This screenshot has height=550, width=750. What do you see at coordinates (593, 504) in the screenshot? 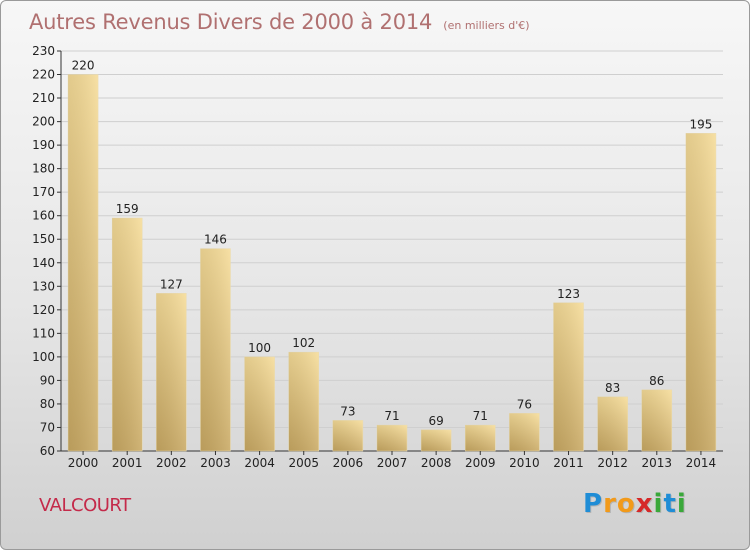
I see `logo-letter: P` at bounding box center [593, 504].